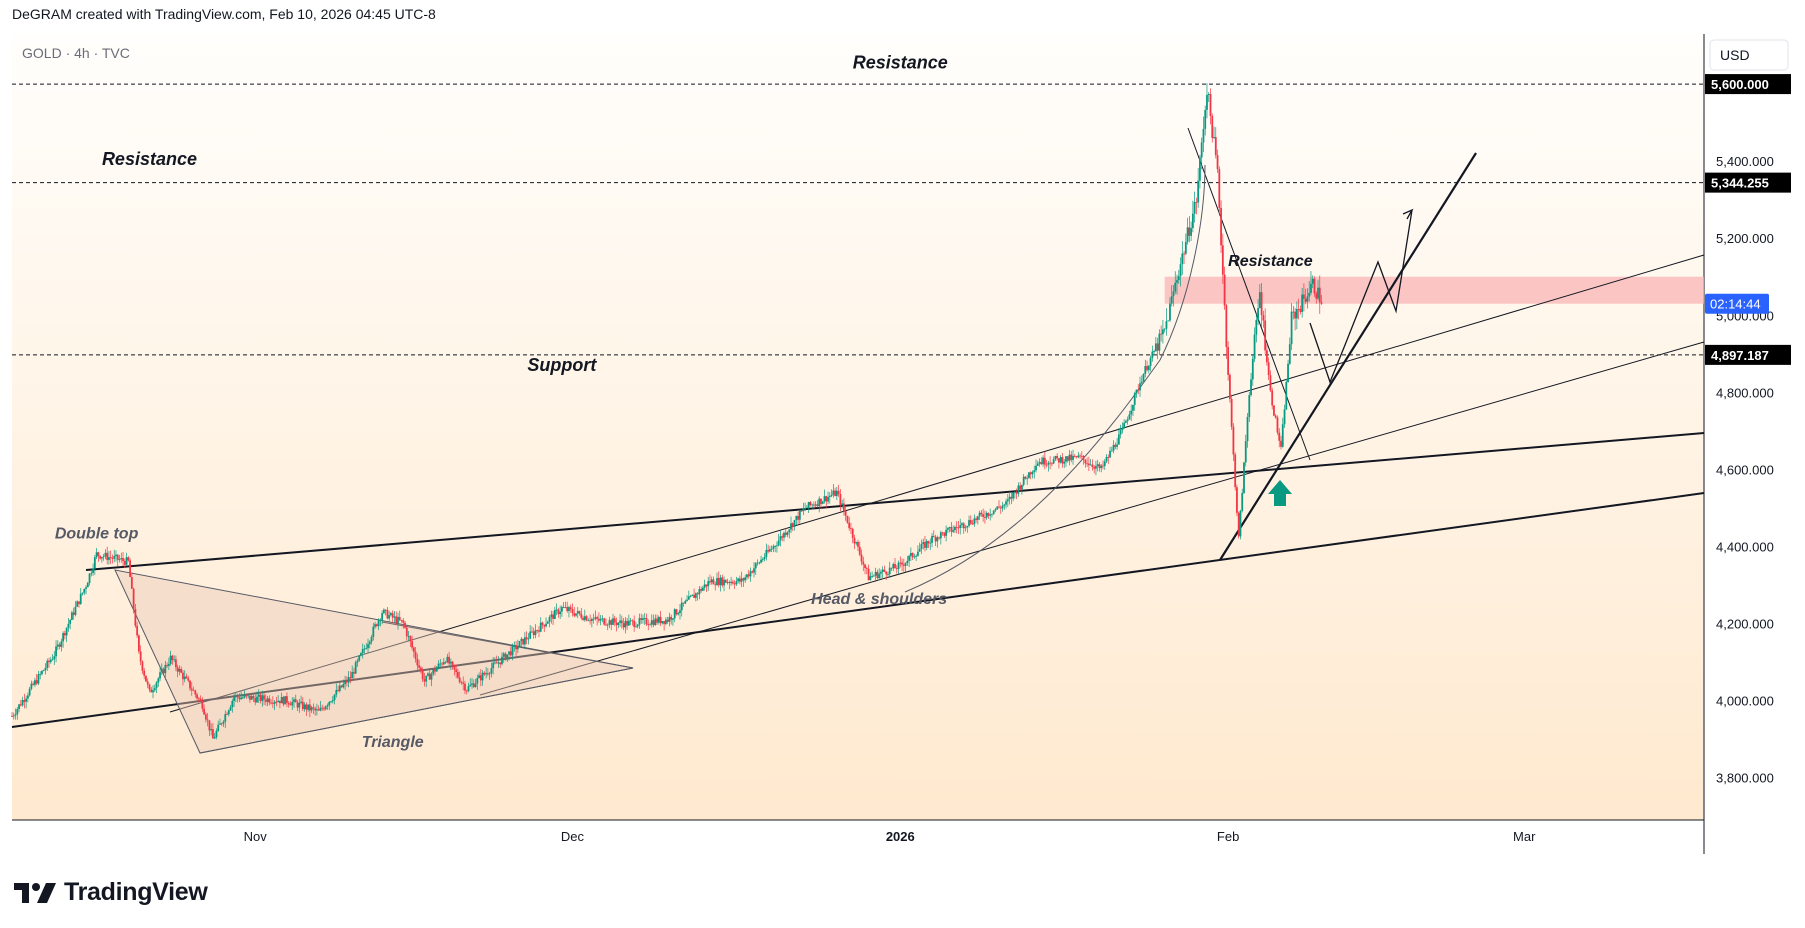 The height and width of the screenshot is (928, 1805). Describe the element at coordinates (1361, 296) in the screenshot. I see `projected-path` at that location.